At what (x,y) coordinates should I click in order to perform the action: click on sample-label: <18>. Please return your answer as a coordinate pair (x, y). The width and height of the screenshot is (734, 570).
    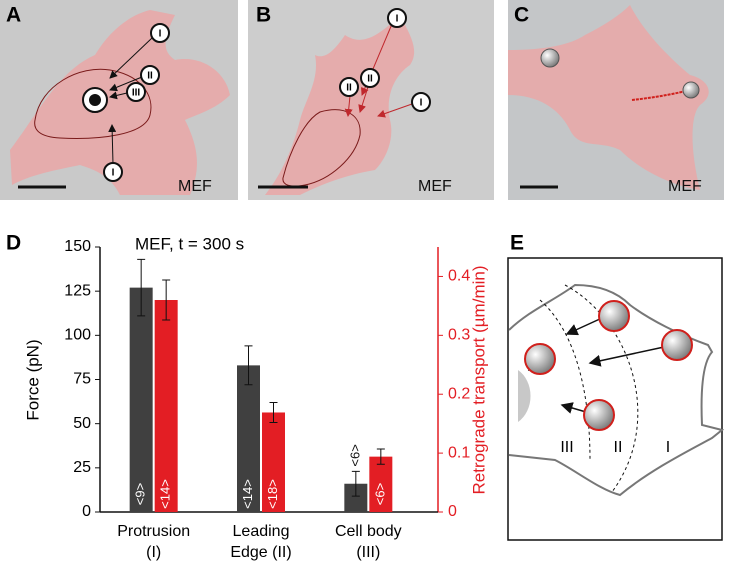
    Looking at the image, I should click on (272, 494).